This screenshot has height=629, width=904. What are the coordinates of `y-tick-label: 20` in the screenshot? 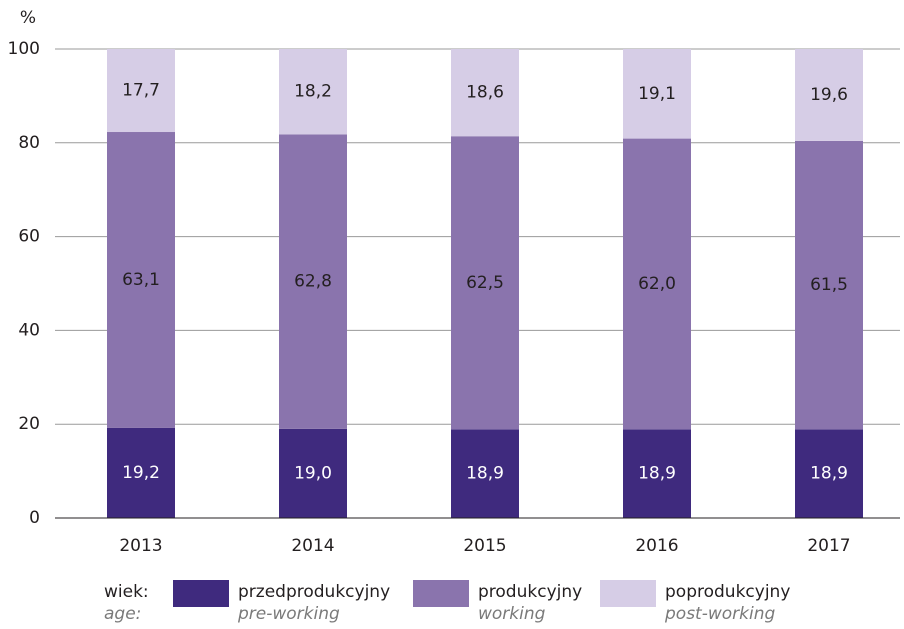 It's located at (29, 424).